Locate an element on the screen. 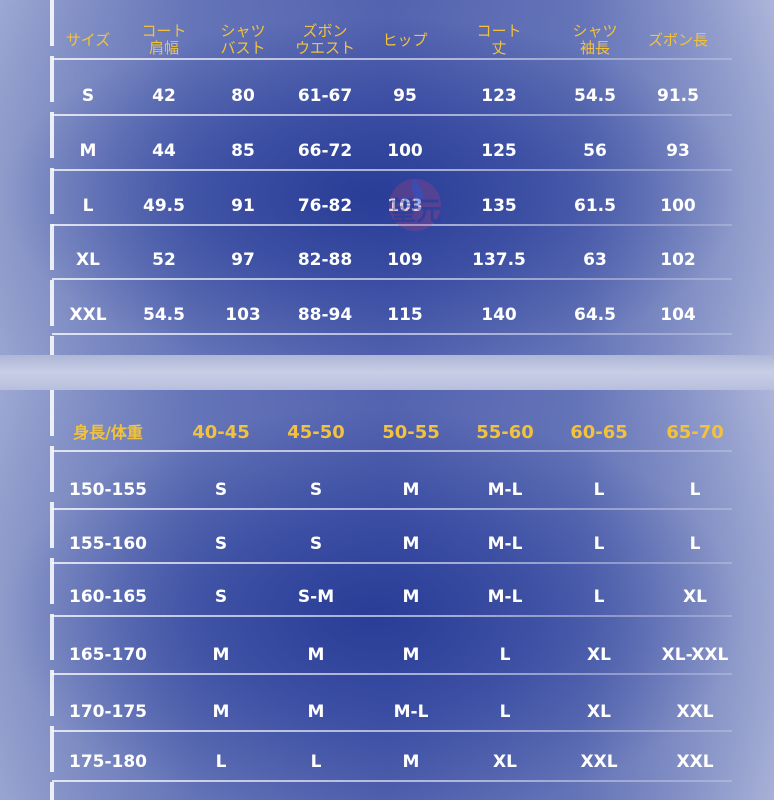  section-divider is located at coordinates (387, 372).